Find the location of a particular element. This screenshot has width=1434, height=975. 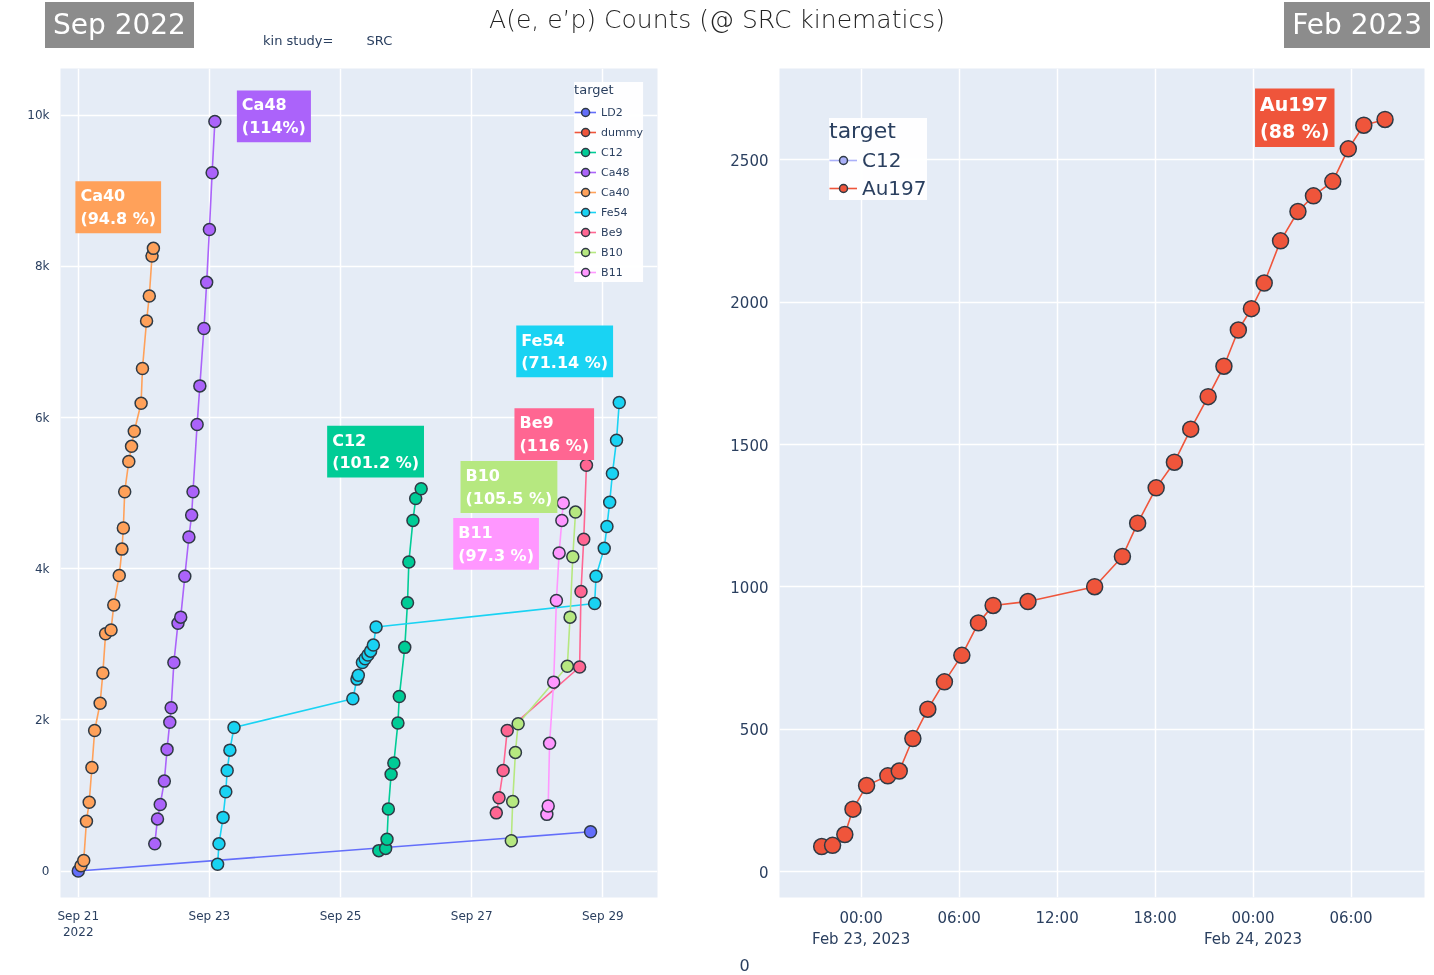

y-tick-label: 10k is located at coordinates (38, 115).